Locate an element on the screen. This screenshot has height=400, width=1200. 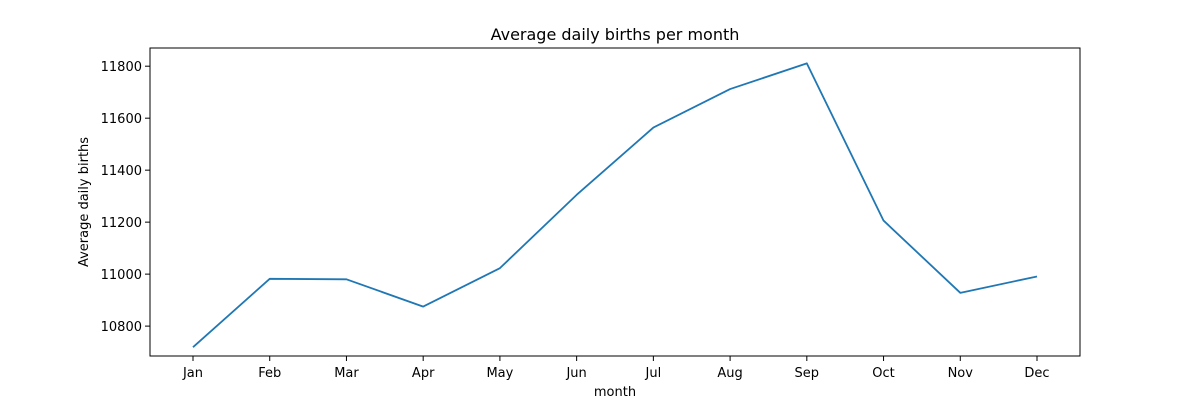
x-tick-label: Jan is located at coordinates (192, 373).